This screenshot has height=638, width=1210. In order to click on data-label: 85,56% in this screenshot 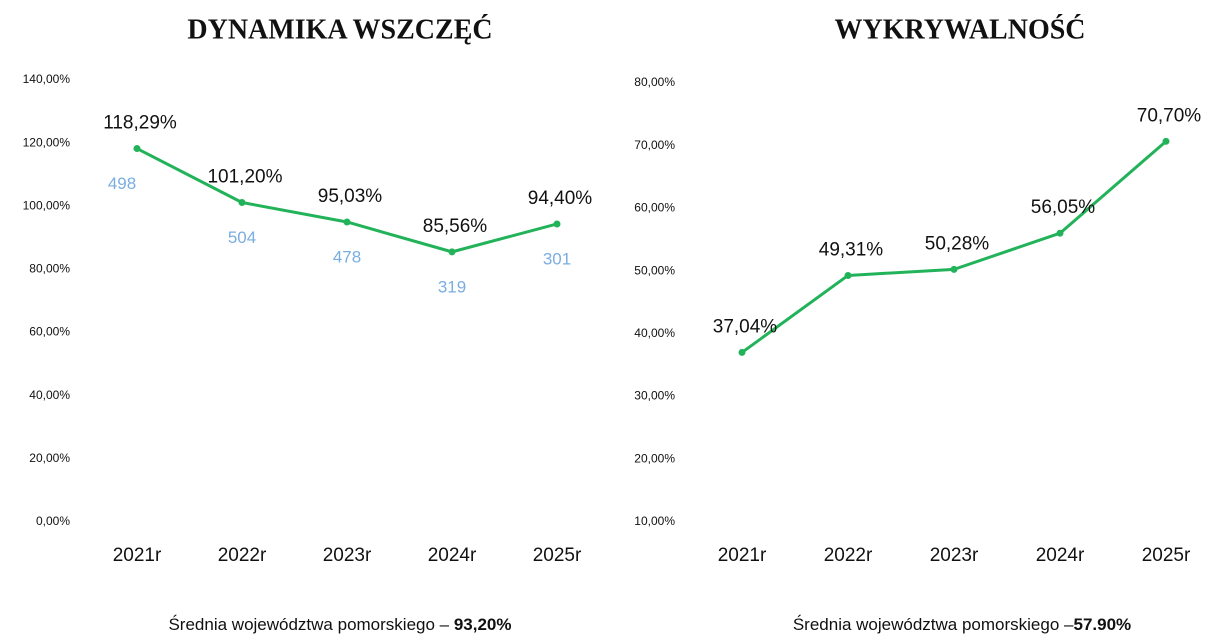, I will do `click(455, 226)`.